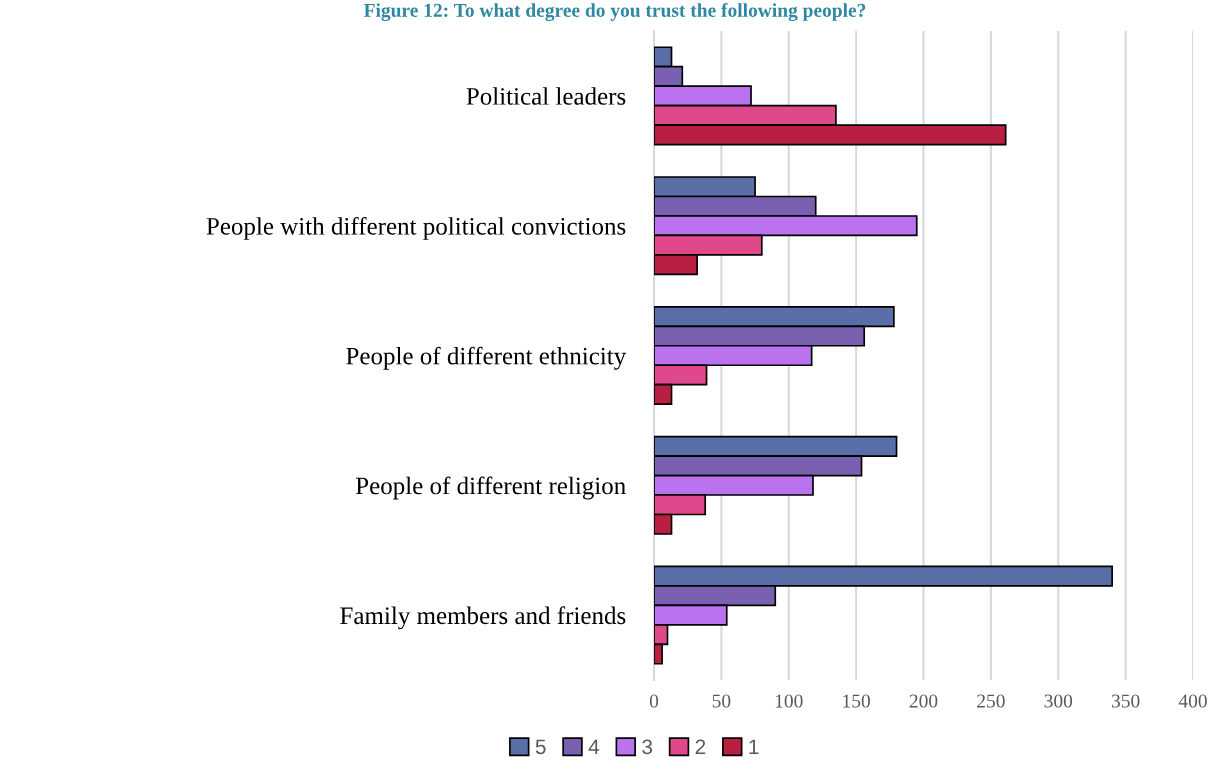  What do you see at coordinates (856, 701) in the screenshot?
I see `x-tick-label: 150` at bounding box center [856, 701].